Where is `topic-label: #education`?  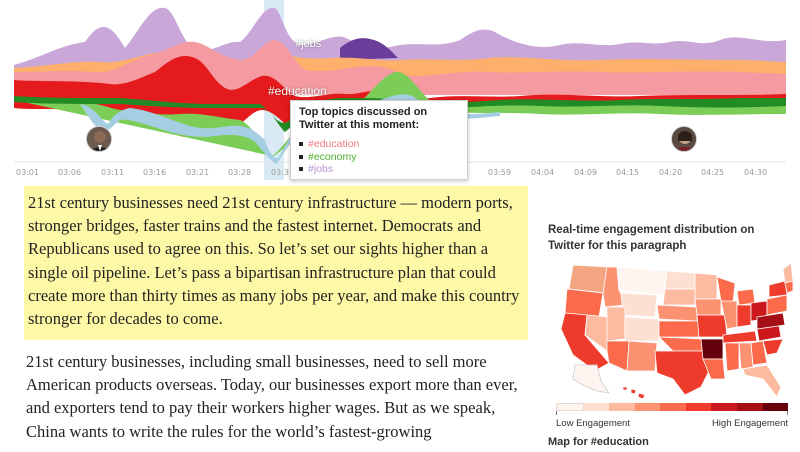
topic-label: #education is located at coordinates (334, 144).